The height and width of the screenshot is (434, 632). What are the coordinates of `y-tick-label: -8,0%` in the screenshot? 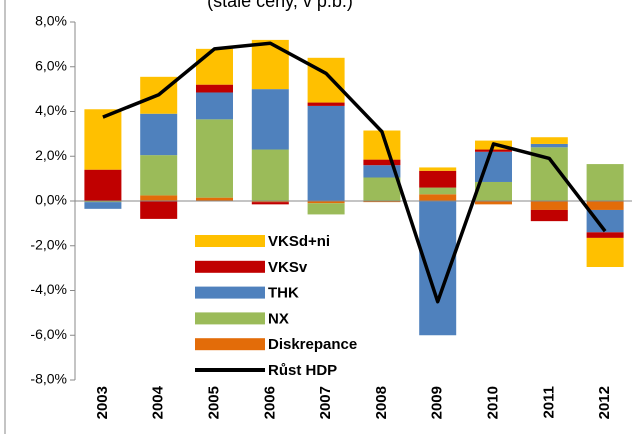 It's located at (48, 379).